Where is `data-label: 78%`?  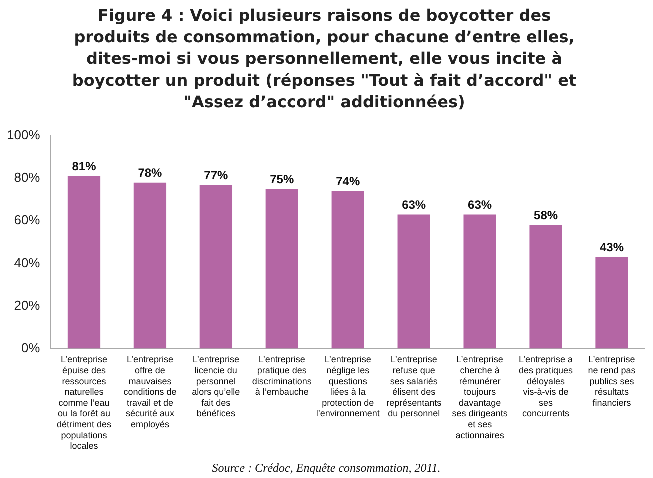
data-label: 78% is located at coordinates (150, 173).